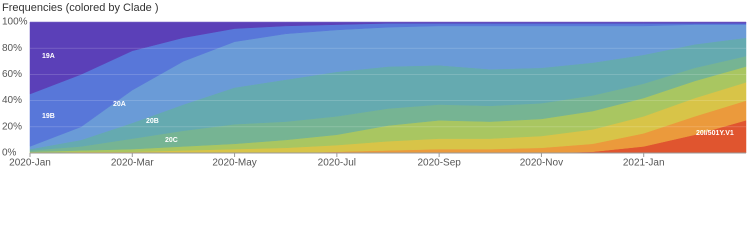 Image resolution: width=754 pixels, height=240 pixels. I want to click on x-tick-label: 2021-Jan, so click(644, 163).